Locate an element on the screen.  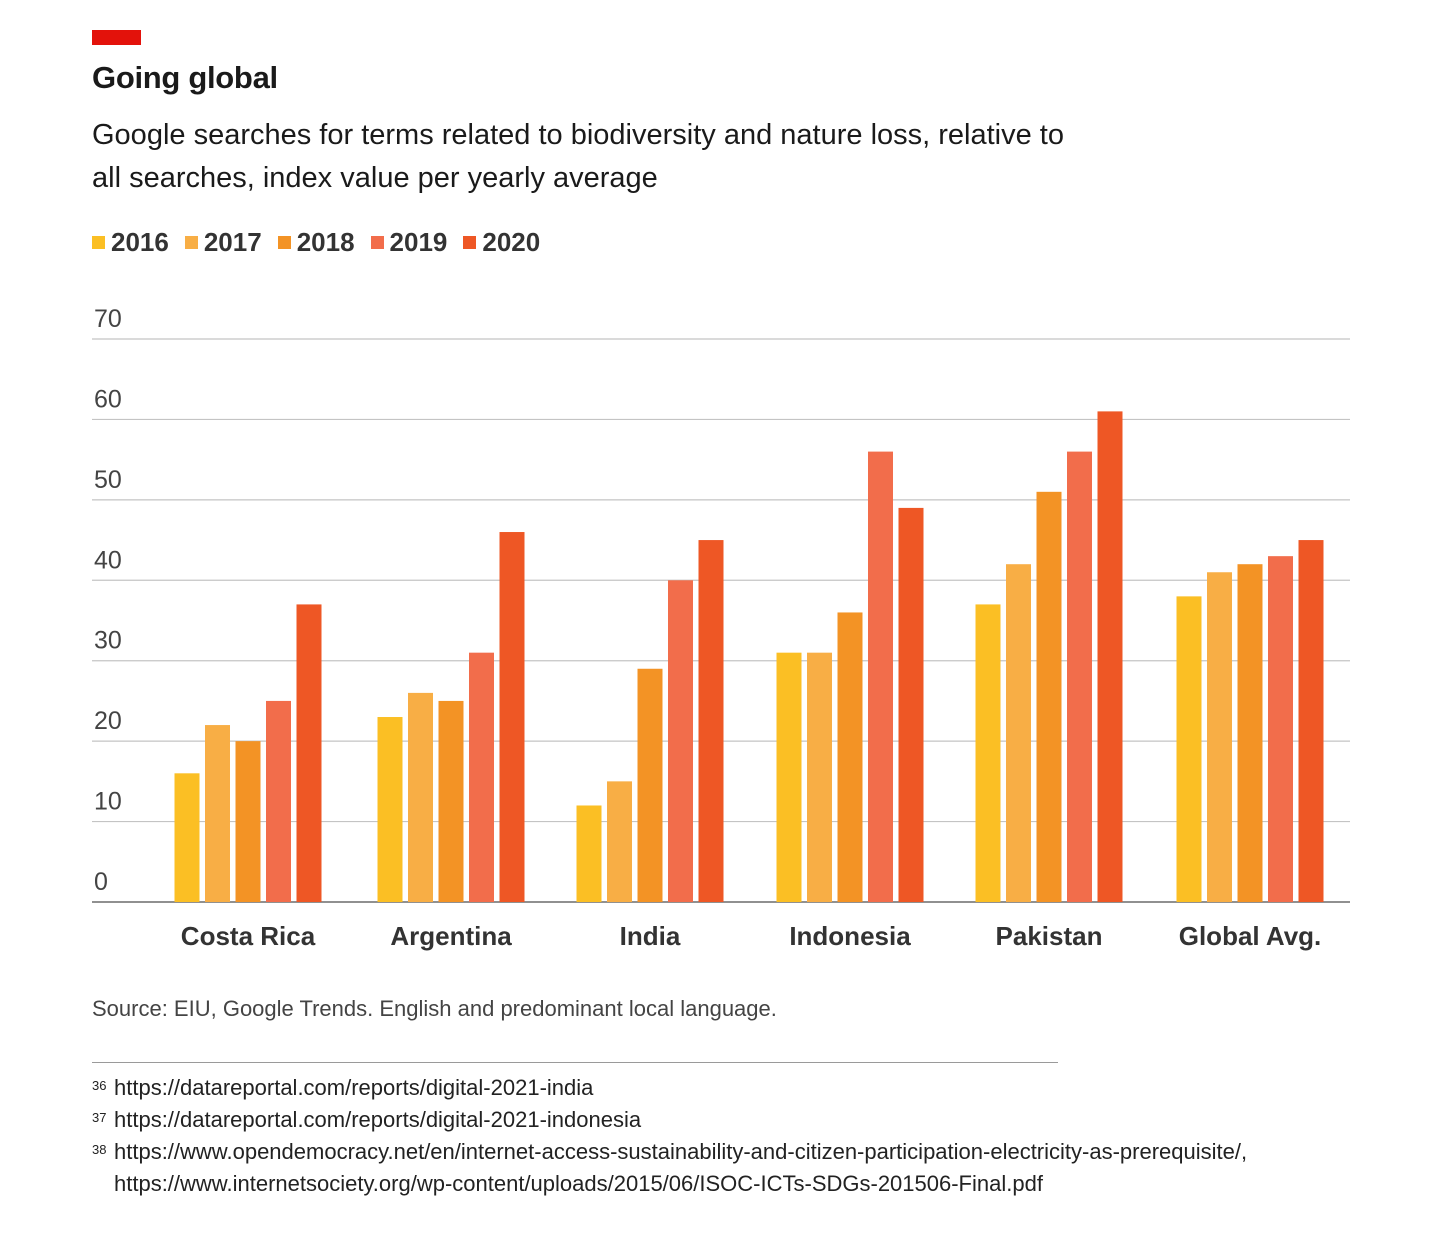
category-label: Global Avg. is located at coordinates (1250, 936).